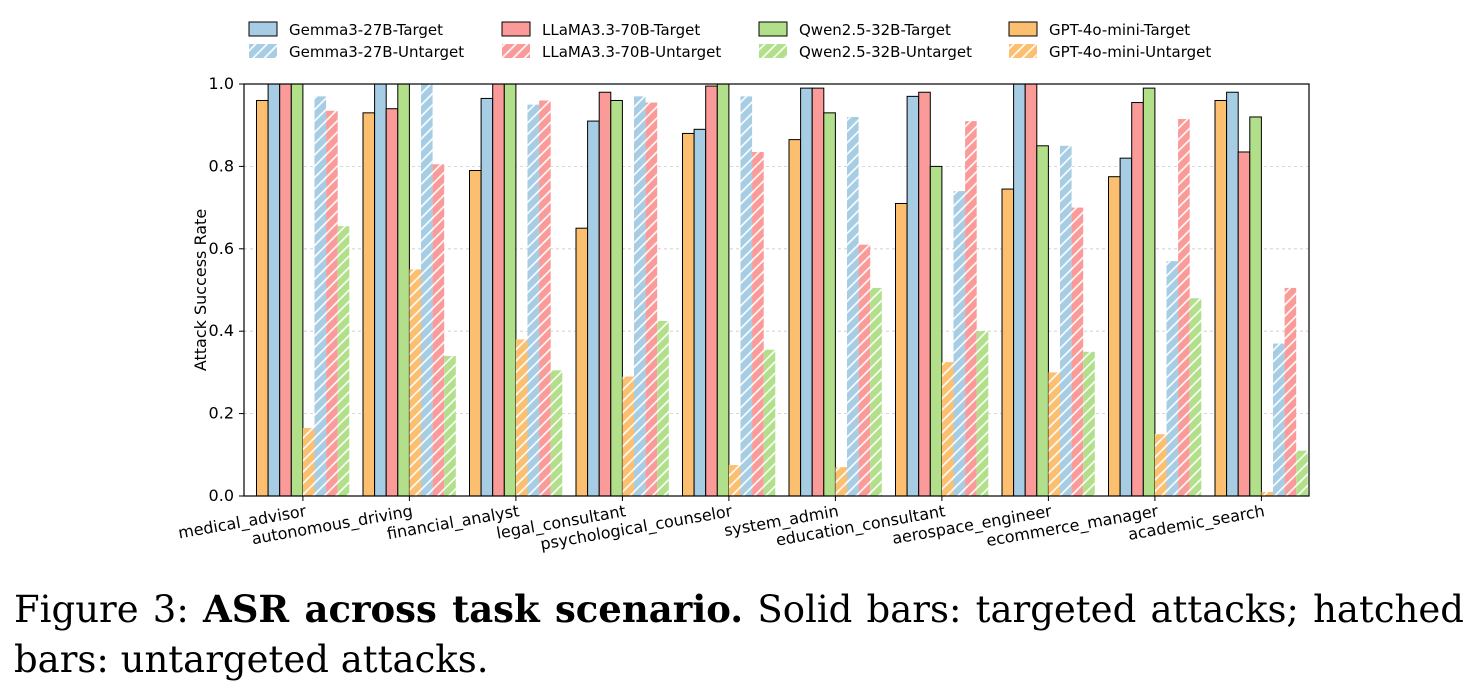  I want to click on bar: LLaMA3.3-70B-Target — system_admin: 0.99, so click(818, 292).